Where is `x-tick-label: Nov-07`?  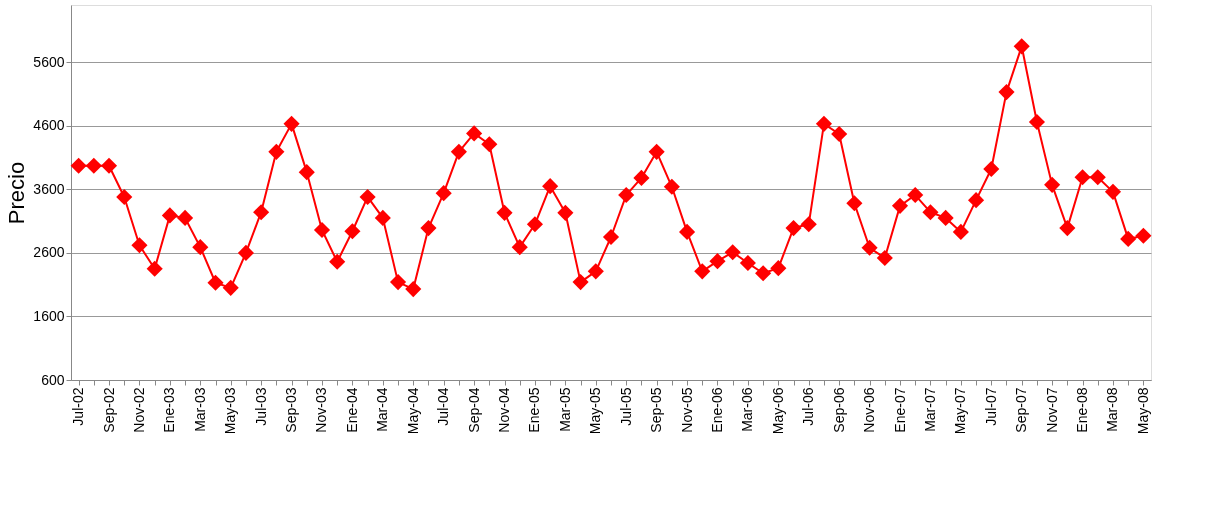 x-tick-label: Nov-07 is located at coordinates (1051, 410).